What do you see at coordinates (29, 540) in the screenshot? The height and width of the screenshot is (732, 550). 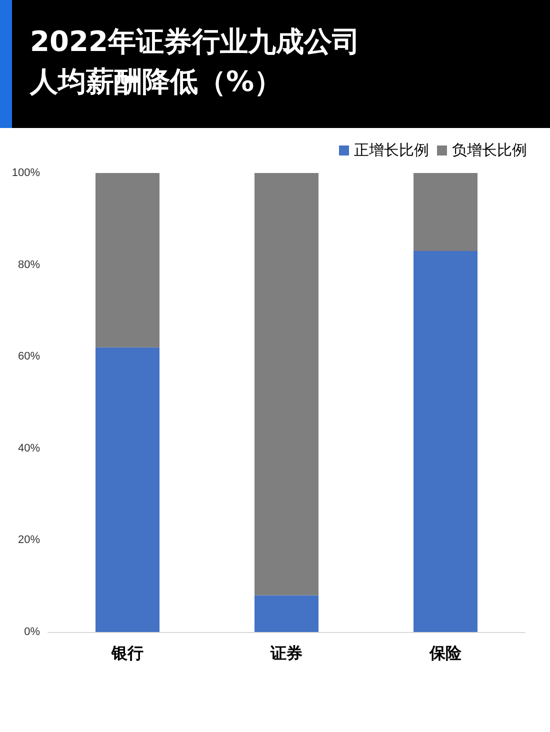 I see `y-tick-label: 20%` at bounding box center [29, 540].